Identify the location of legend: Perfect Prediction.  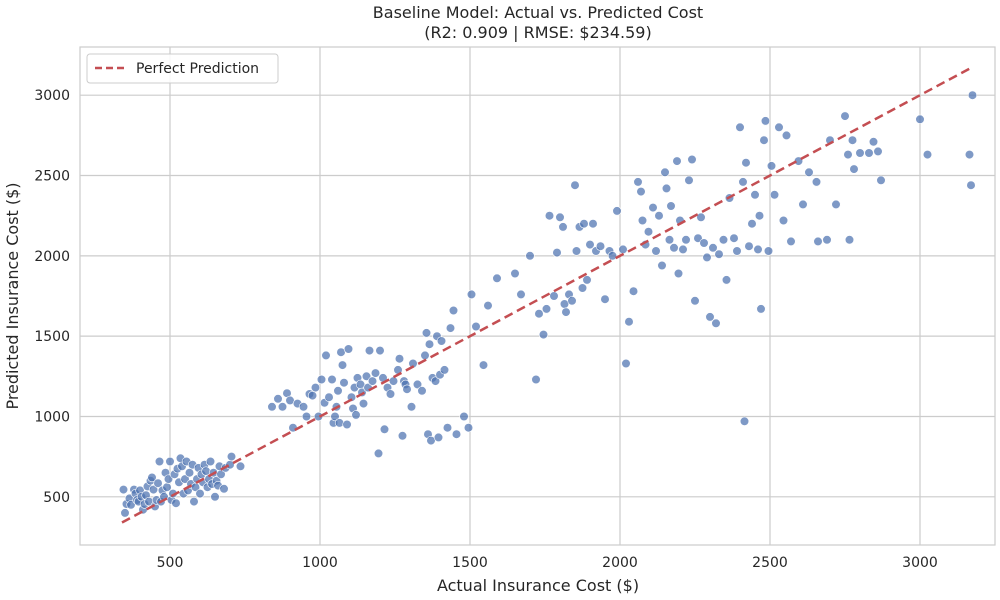
(182, 68).